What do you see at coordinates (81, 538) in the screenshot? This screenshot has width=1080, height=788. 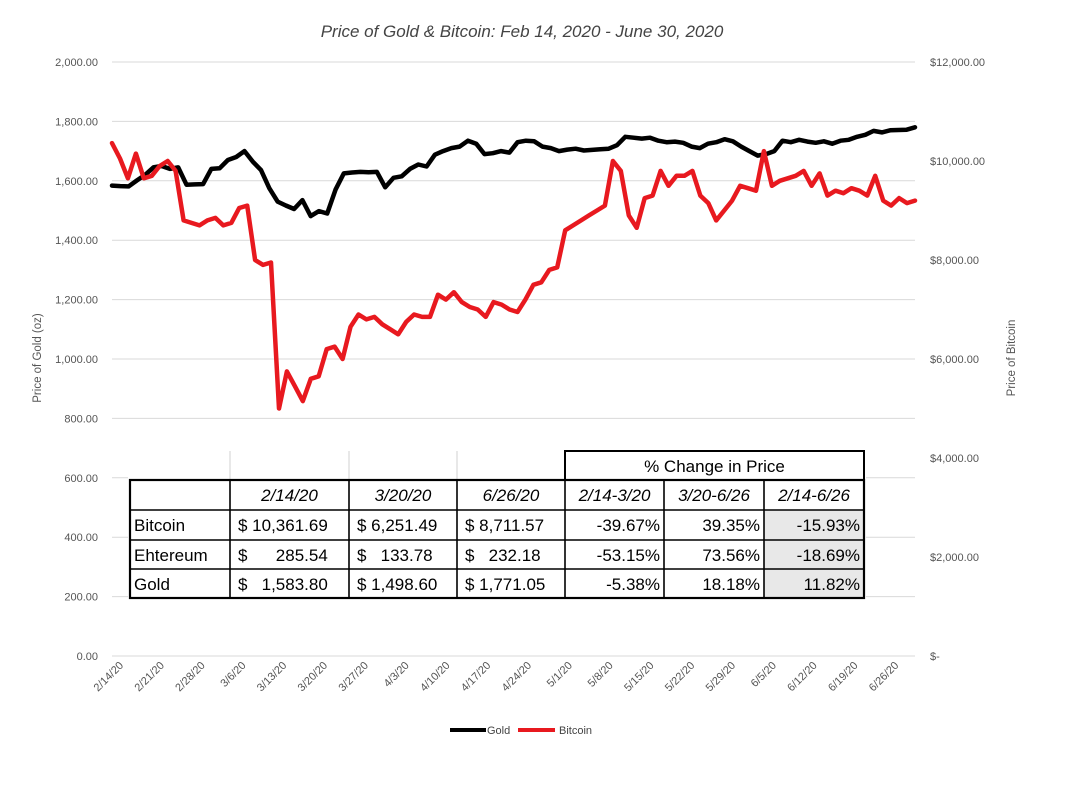 I see `y-tick-label: 400.00` at bounding box center [81, 538].